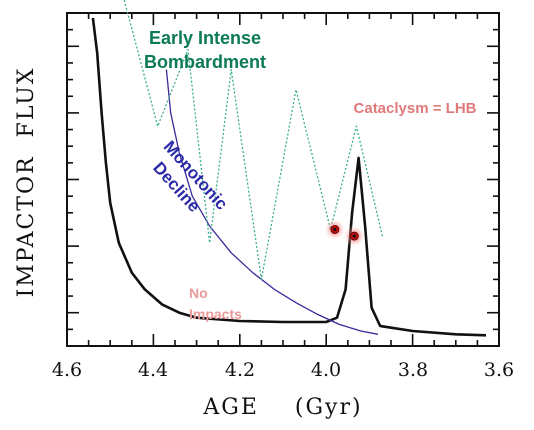  I want to click on x-axis-label: AGE (Gyr), so click(282, 407).